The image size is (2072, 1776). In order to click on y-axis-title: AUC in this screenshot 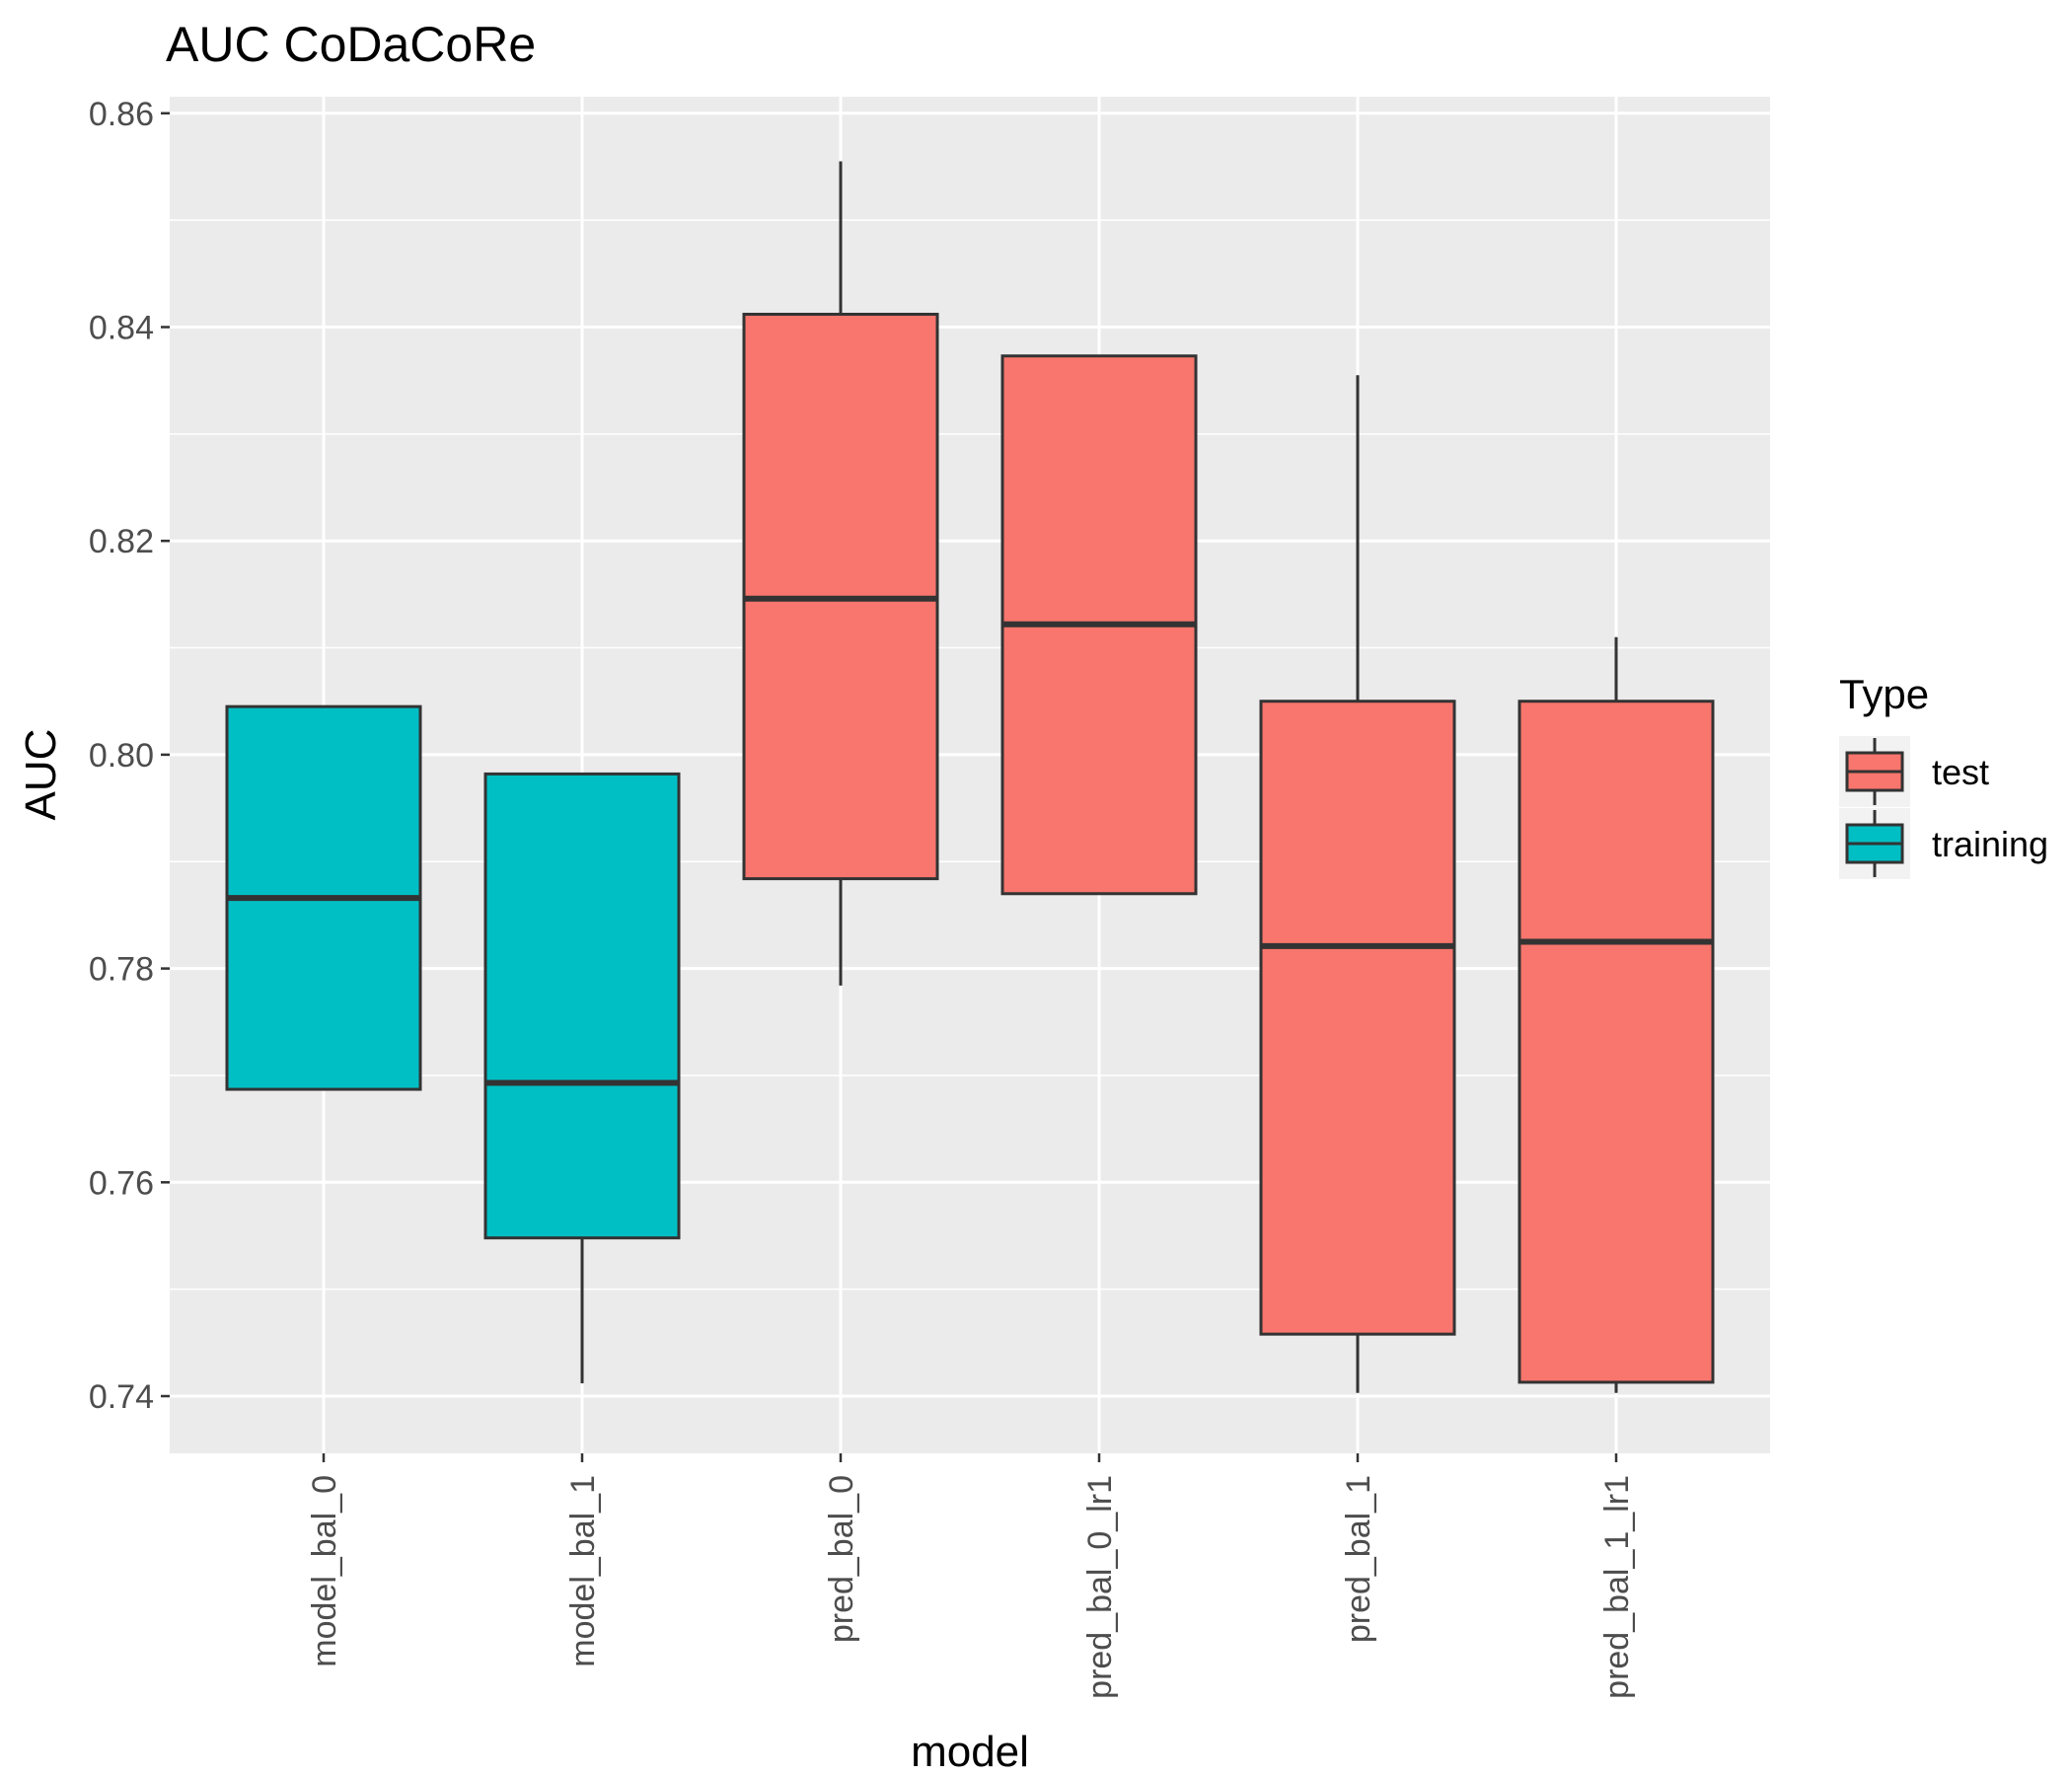, I will do `click(41, 775)`.